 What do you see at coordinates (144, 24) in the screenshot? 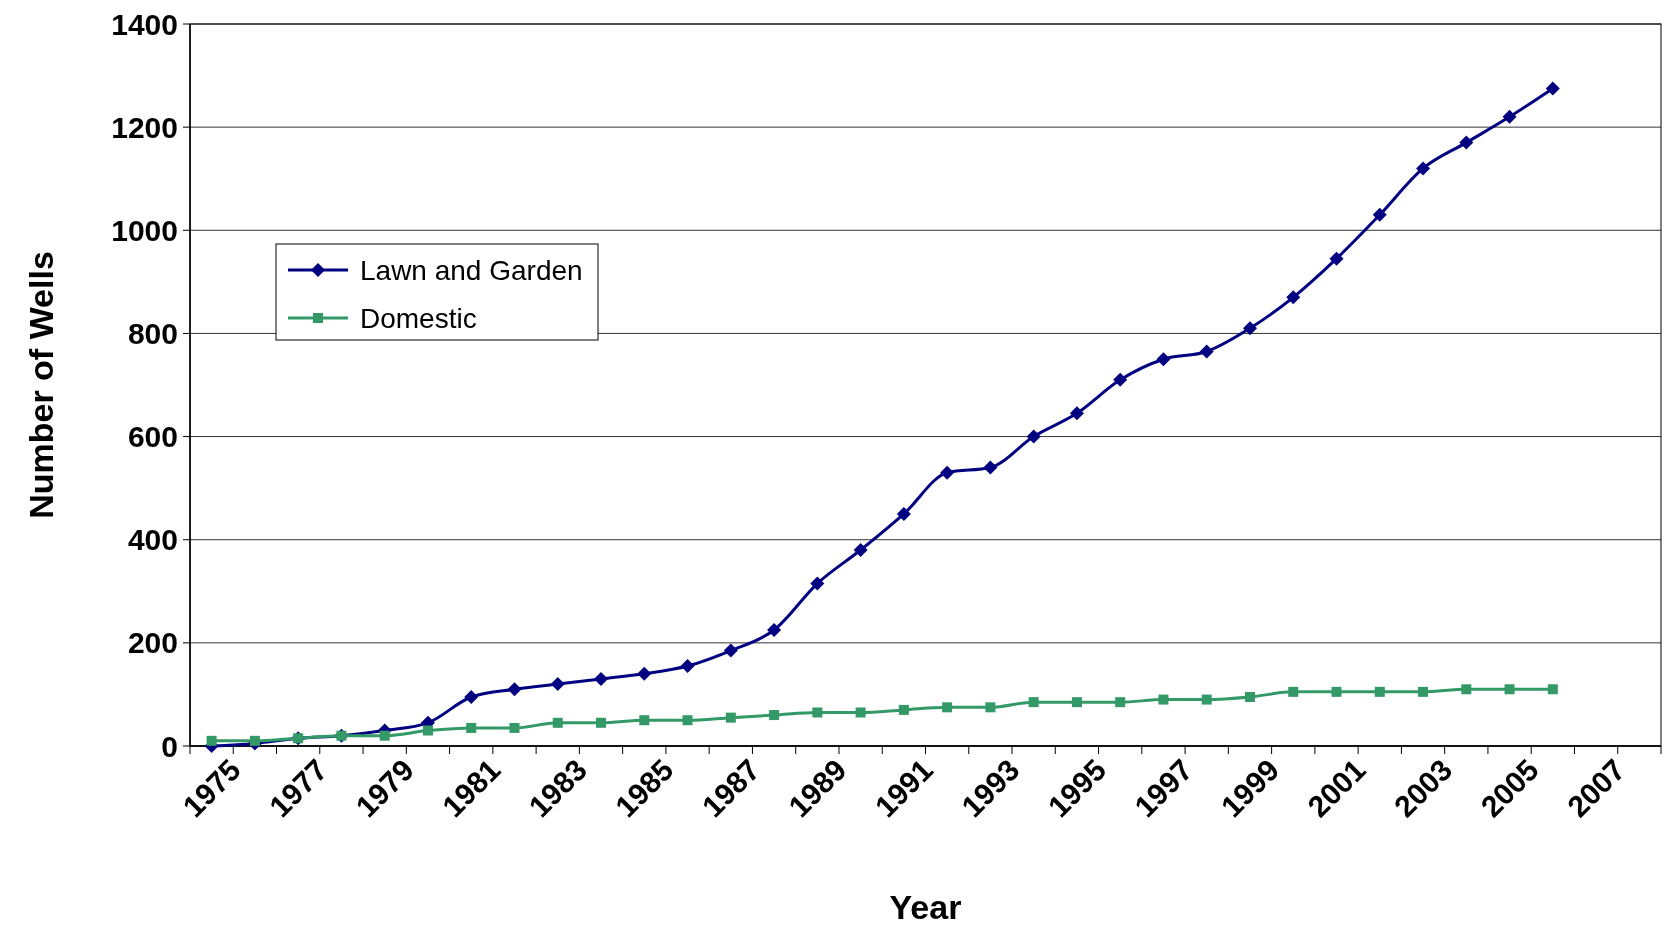
I see `y-tick-label: 1400` at bounding box center [144, 24].